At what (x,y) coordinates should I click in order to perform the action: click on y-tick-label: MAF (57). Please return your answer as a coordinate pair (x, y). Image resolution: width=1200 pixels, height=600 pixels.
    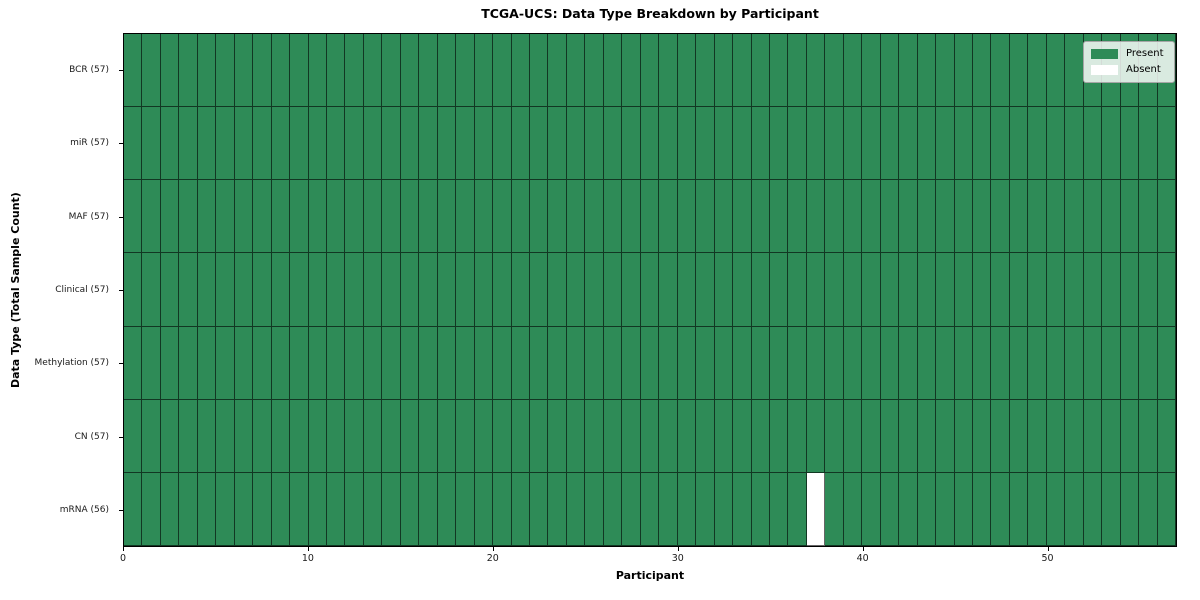
    Looking at the image, I should click on (88, 216).